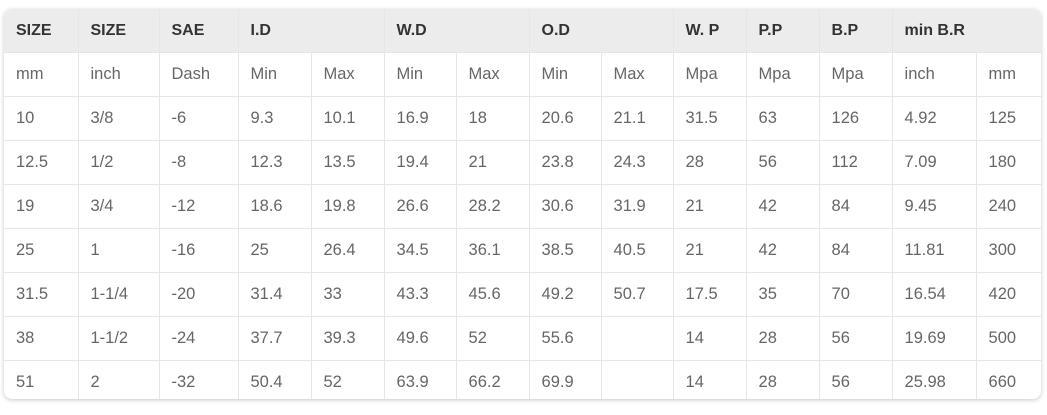 The height and width of the screenshot is (415, 1047). I want to click on table-cell: 16.9, so click(420, 118).